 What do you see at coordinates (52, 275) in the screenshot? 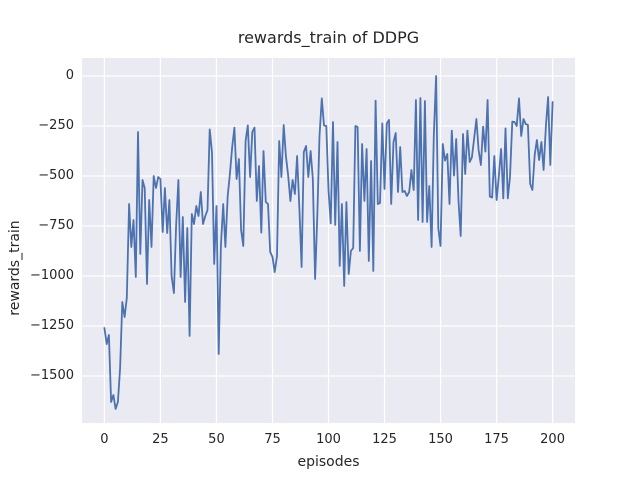
I see `y-tick-label: −1000` at bounding box center [52, 275].